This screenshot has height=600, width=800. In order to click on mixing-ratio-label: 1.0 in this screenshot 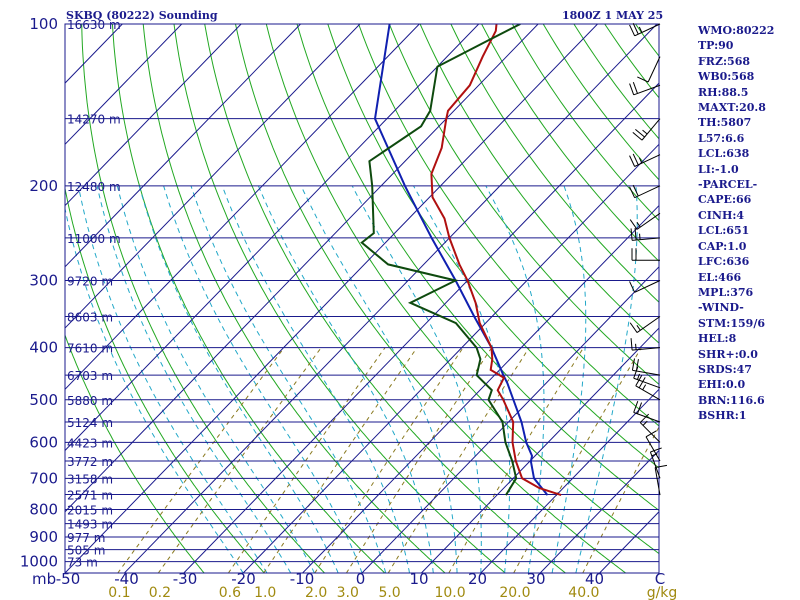, I will do `click(265, 592)`.